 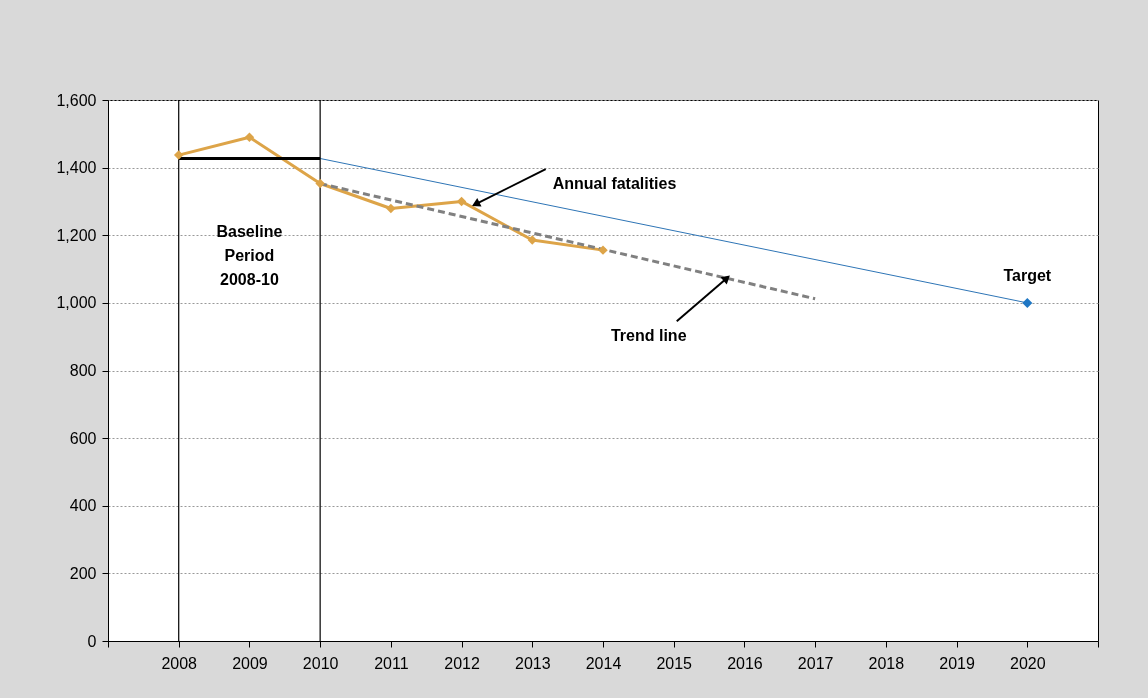 What do you see at coordinates (83, 370) in the screenshot?
I see `y-tick-label: 800` at bounding box center [83, 370].